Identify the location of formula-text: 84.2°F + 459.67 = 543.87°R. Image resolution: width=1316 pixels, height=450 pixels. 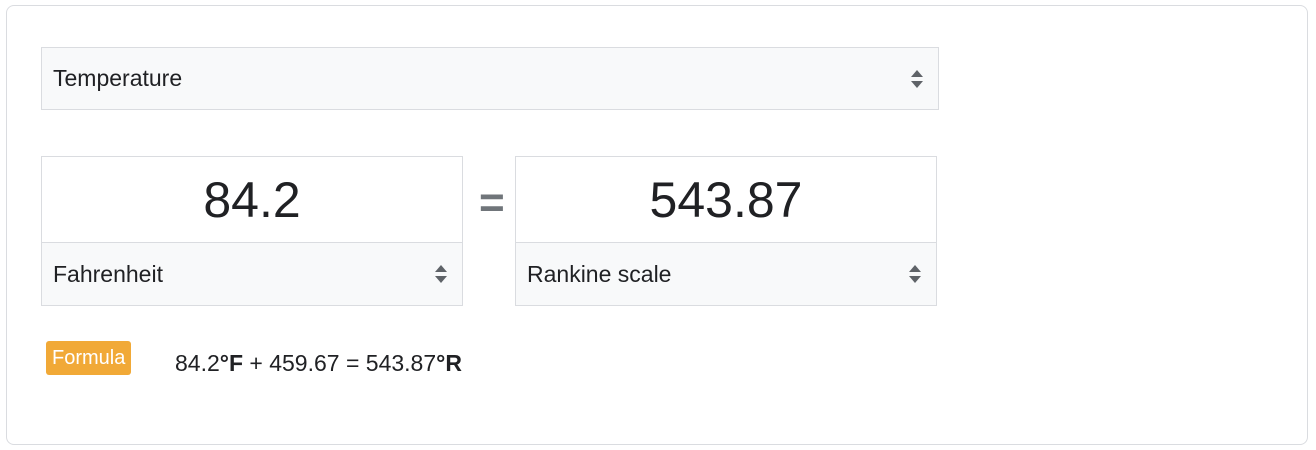
(318, 363).